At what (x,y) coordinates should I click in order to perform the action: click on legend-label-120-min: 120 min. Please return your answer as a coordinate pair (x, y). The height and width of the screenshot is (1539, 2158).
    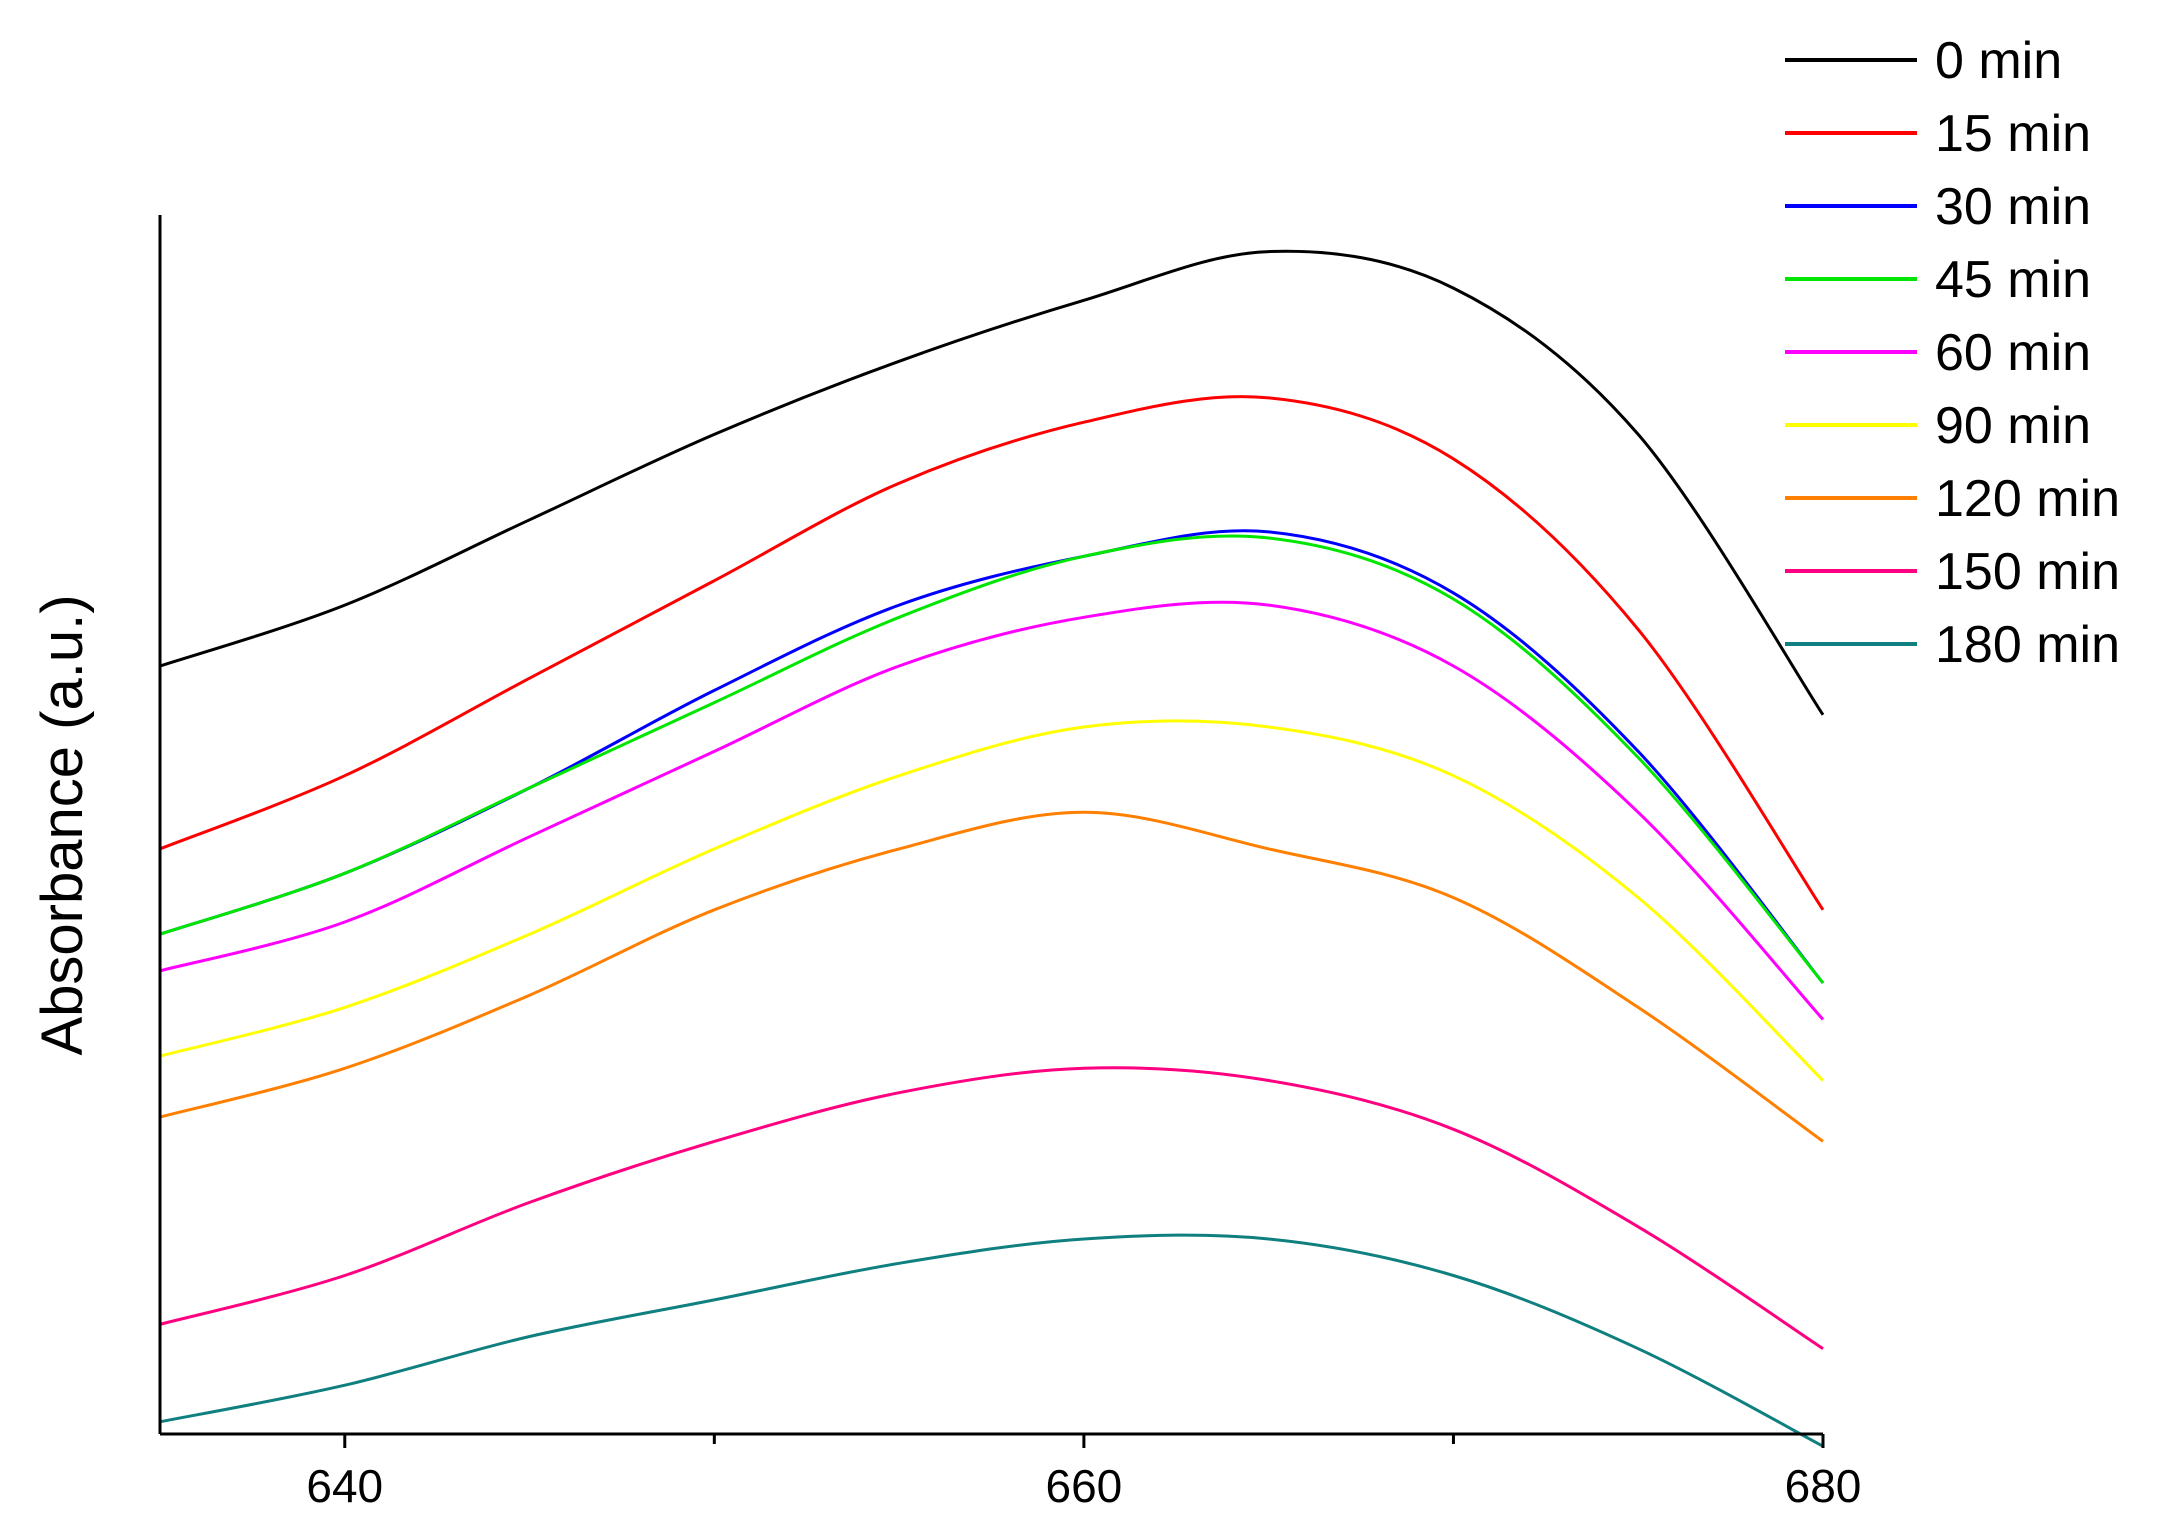
    Looking at the image, I should click on (2027, 499).